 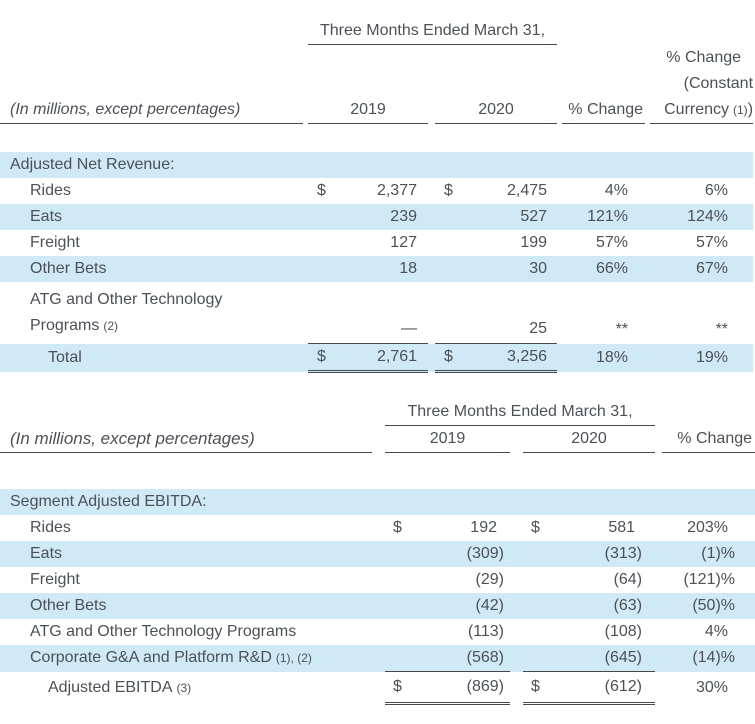 What do you see at coordinates (396, 190) in the screenshot?
I see `value-2019: 2,377` at bounding box center [396, 190].